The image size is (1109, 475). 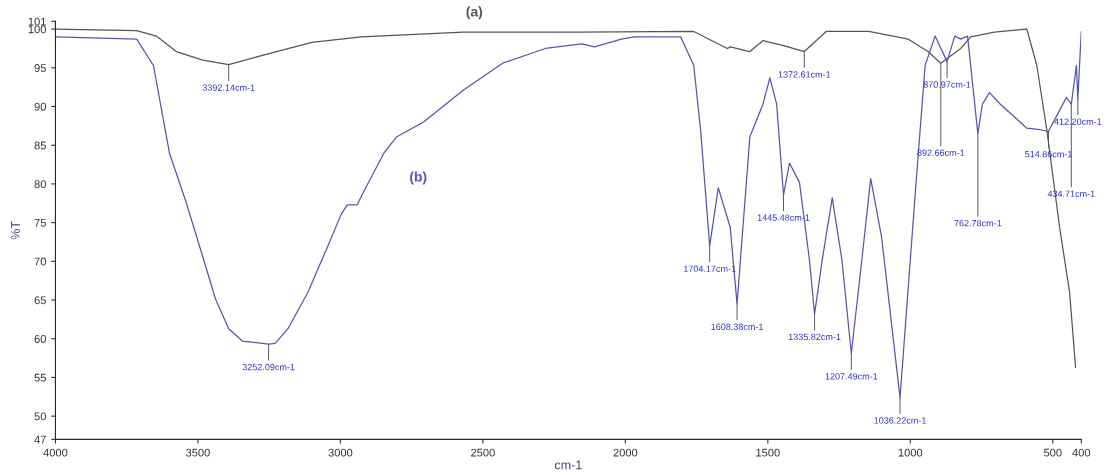 What do you see at coordinates (40, 339) in the screenshot?
I see `y-tick-label: 60` at bounding box center [40, 339].